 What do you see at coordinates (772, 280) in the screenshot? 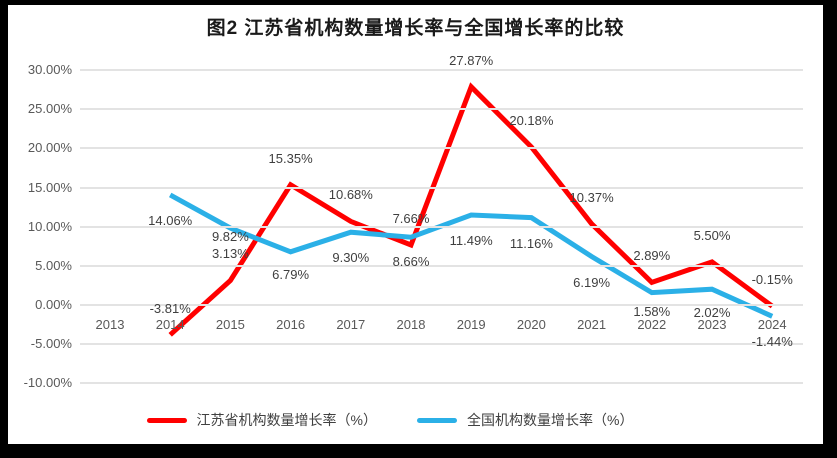
I see `data-label: -0.15%` at bounding box center [772, 280].